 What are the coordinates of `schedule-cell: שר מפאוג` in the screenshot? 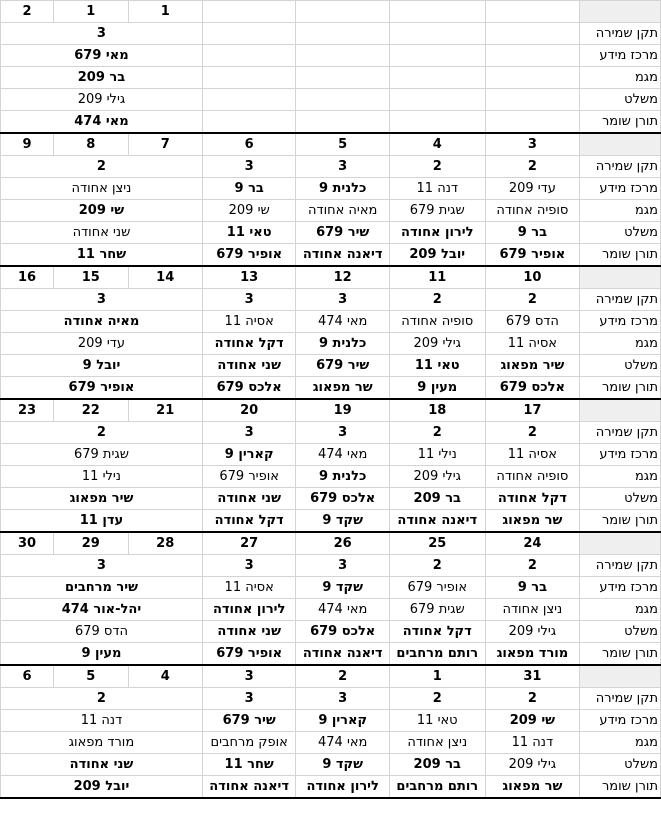 It's located at (532, 521).